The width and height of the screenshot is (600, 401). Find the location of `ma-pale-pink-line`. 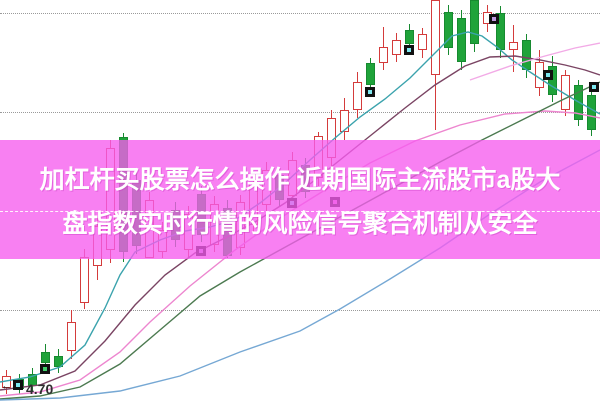

ma-pale-pink-line is located at coordinates (534, 61).